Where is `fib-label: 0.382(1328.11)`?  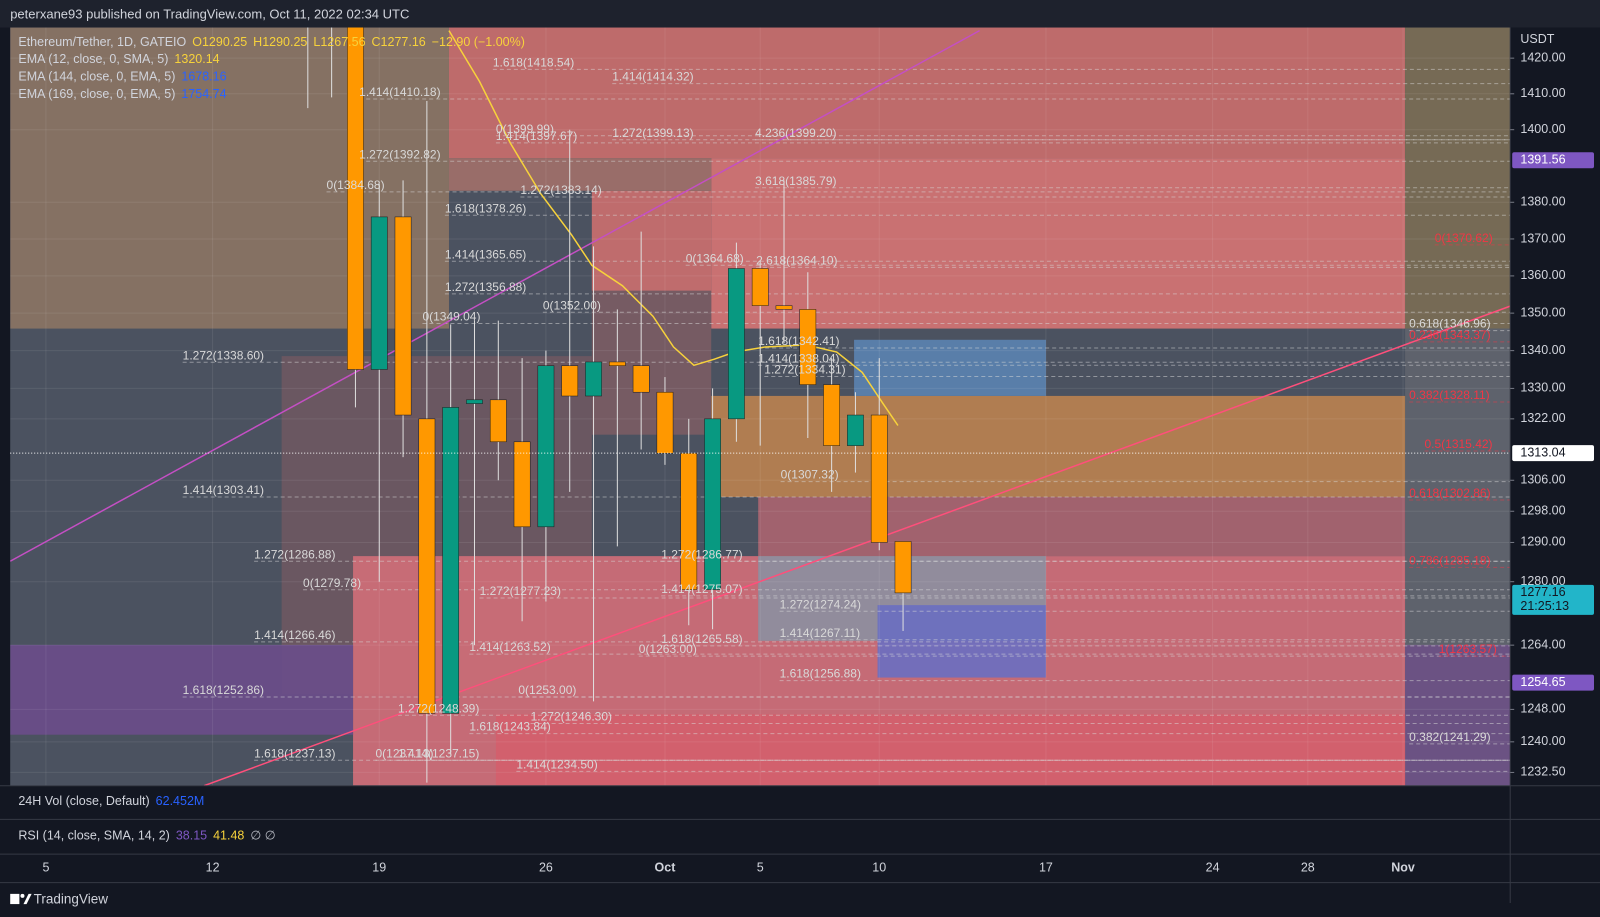
fib-label: 0.382(1328.11) is located at coordinates (1449, 395).